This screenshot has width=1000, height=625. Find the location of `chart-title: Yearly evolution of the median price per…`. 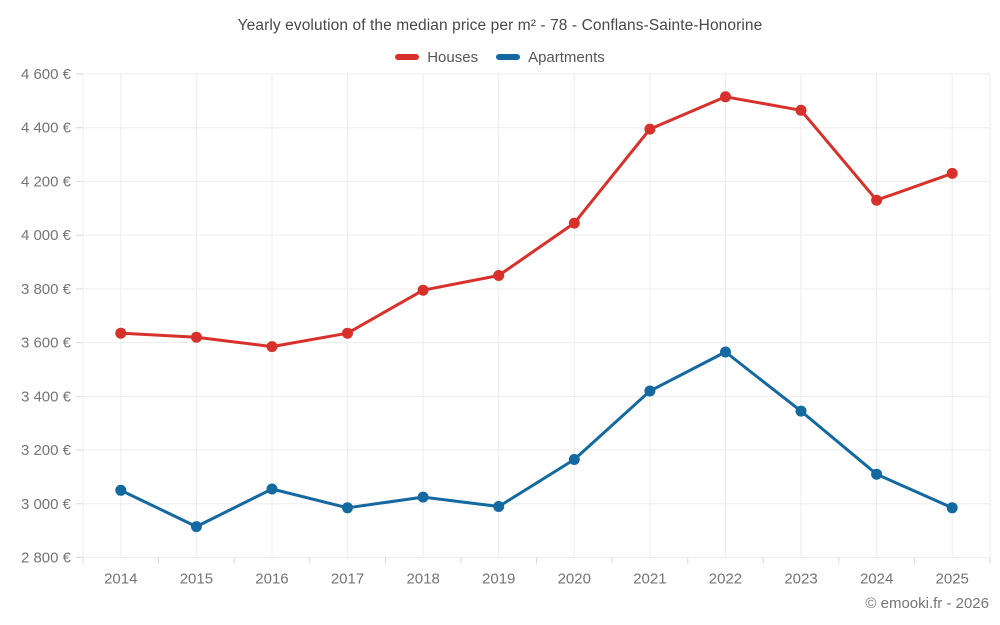

chart-title: Yearly evolution of the median price per… is located at coordinates (500, 25).